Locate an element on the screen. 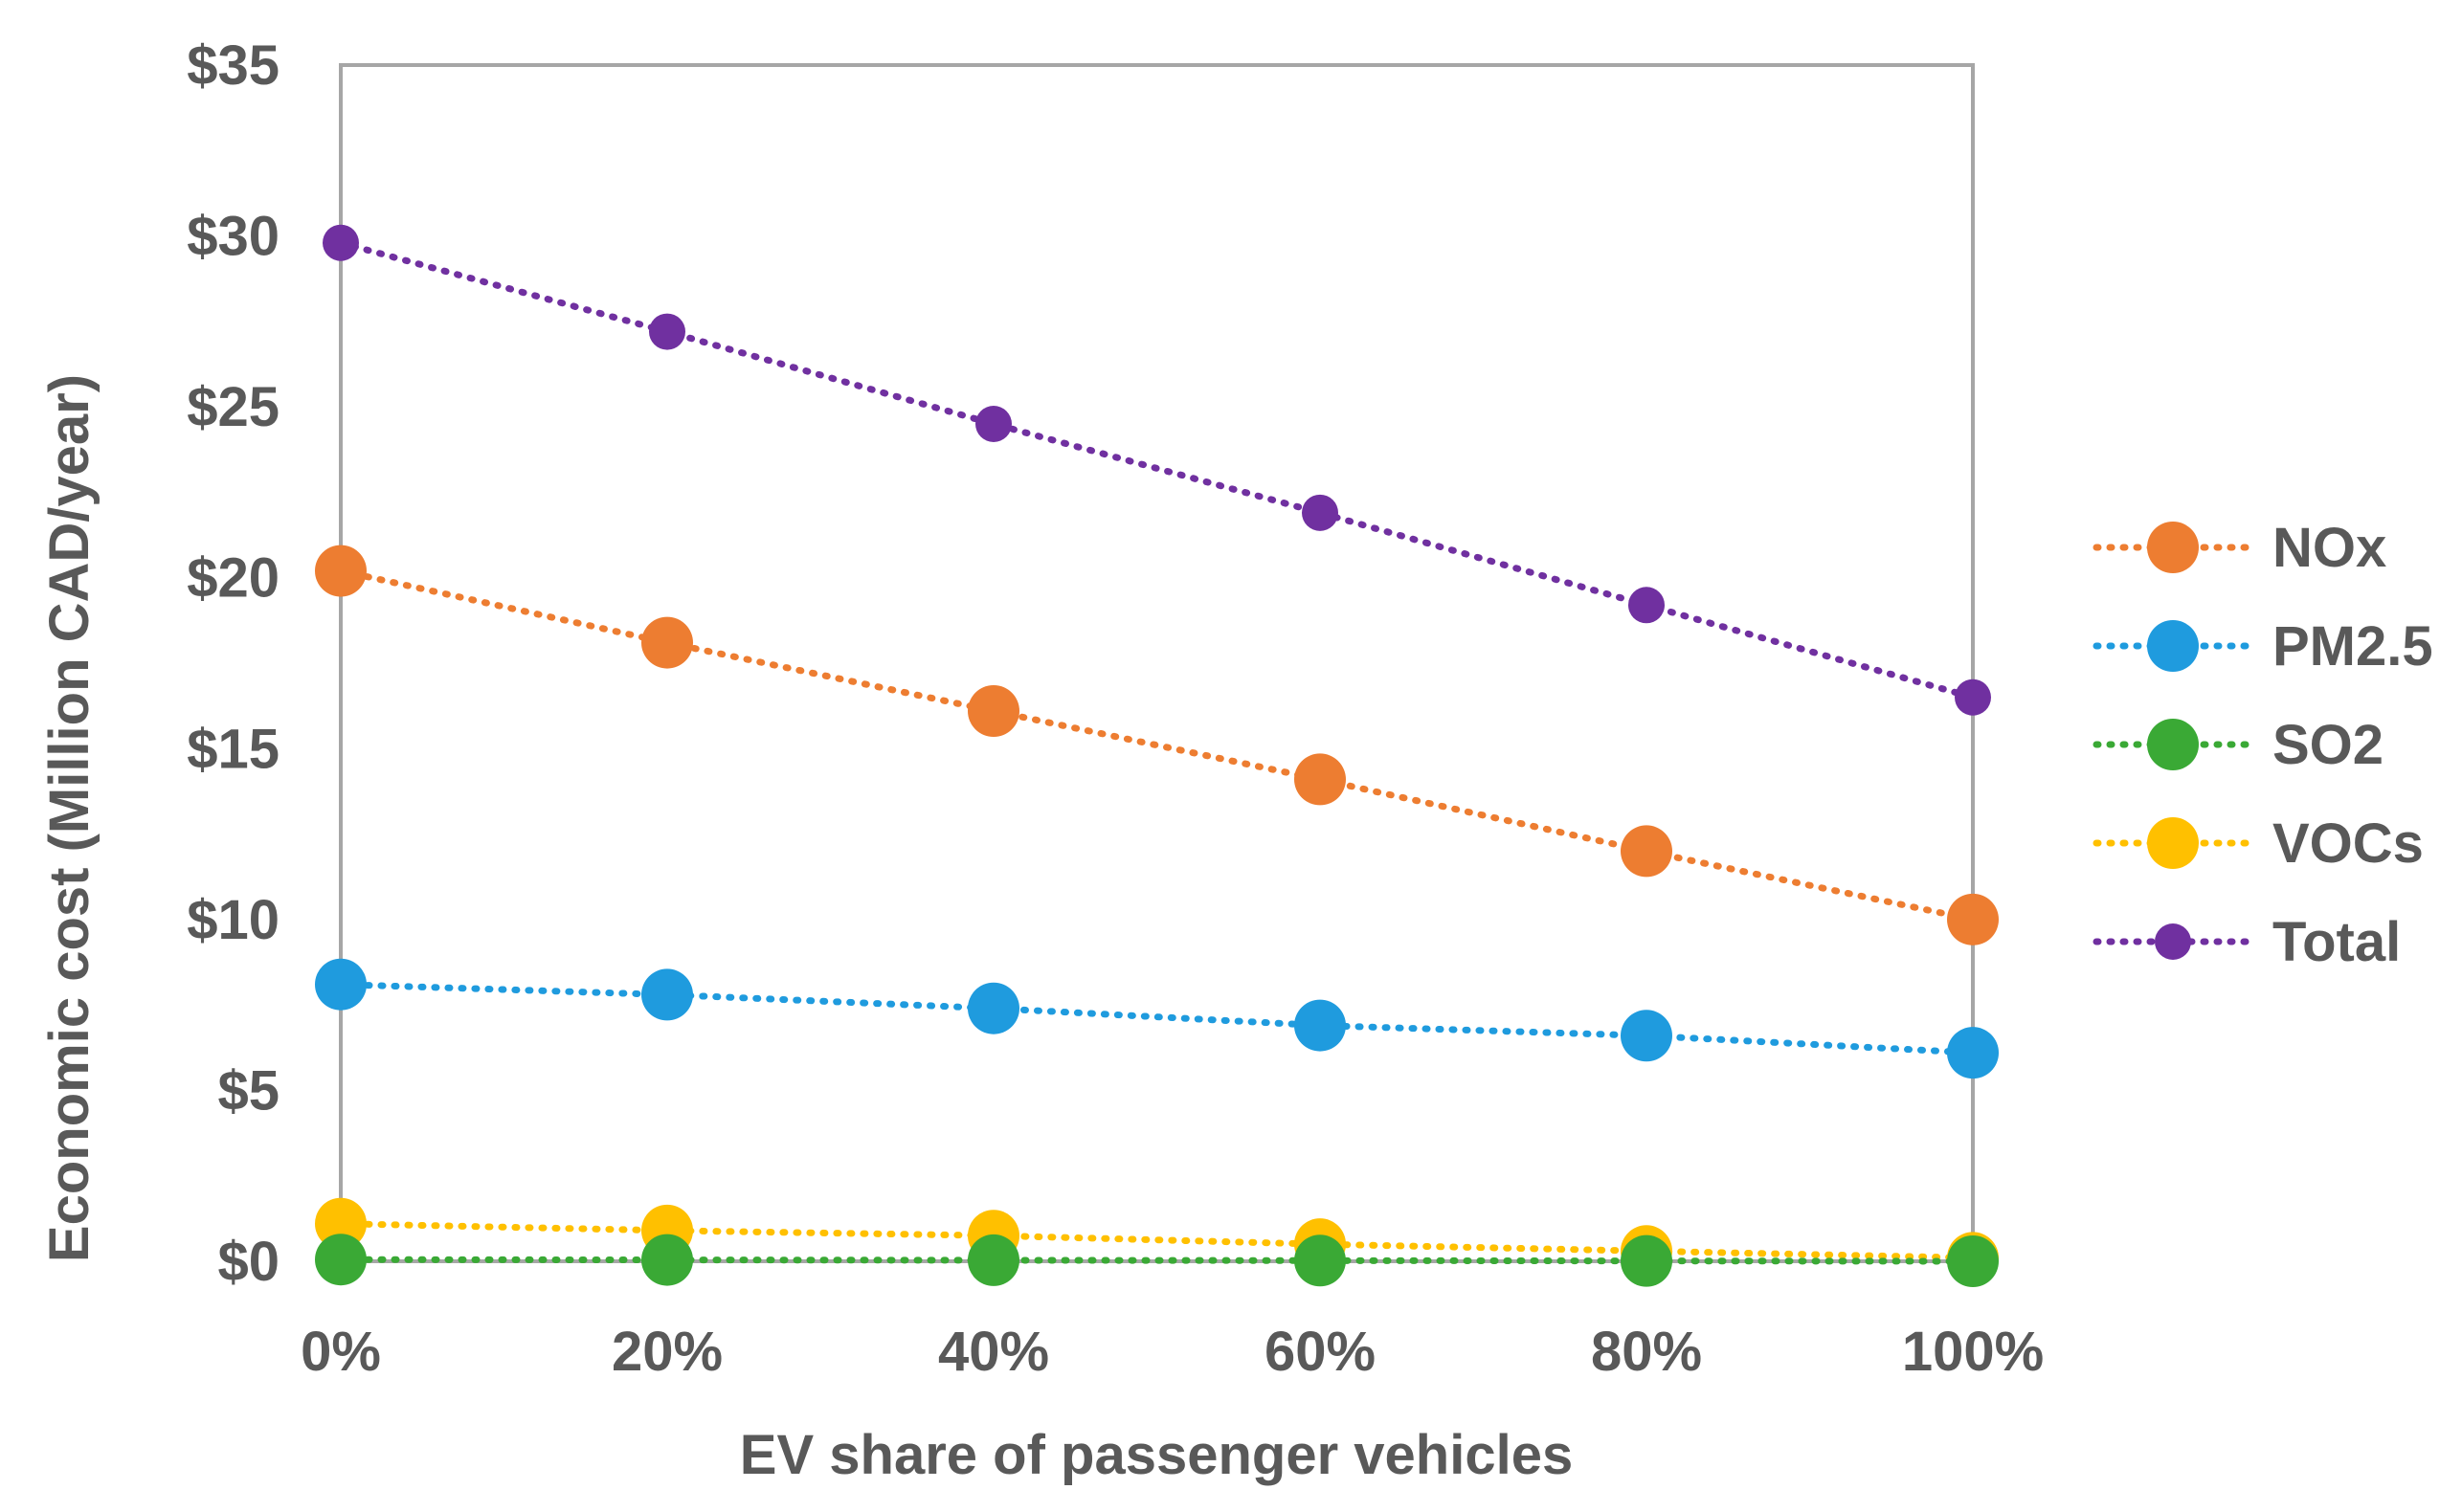  legend-label: NOx is located at coordinates (2329, 548).